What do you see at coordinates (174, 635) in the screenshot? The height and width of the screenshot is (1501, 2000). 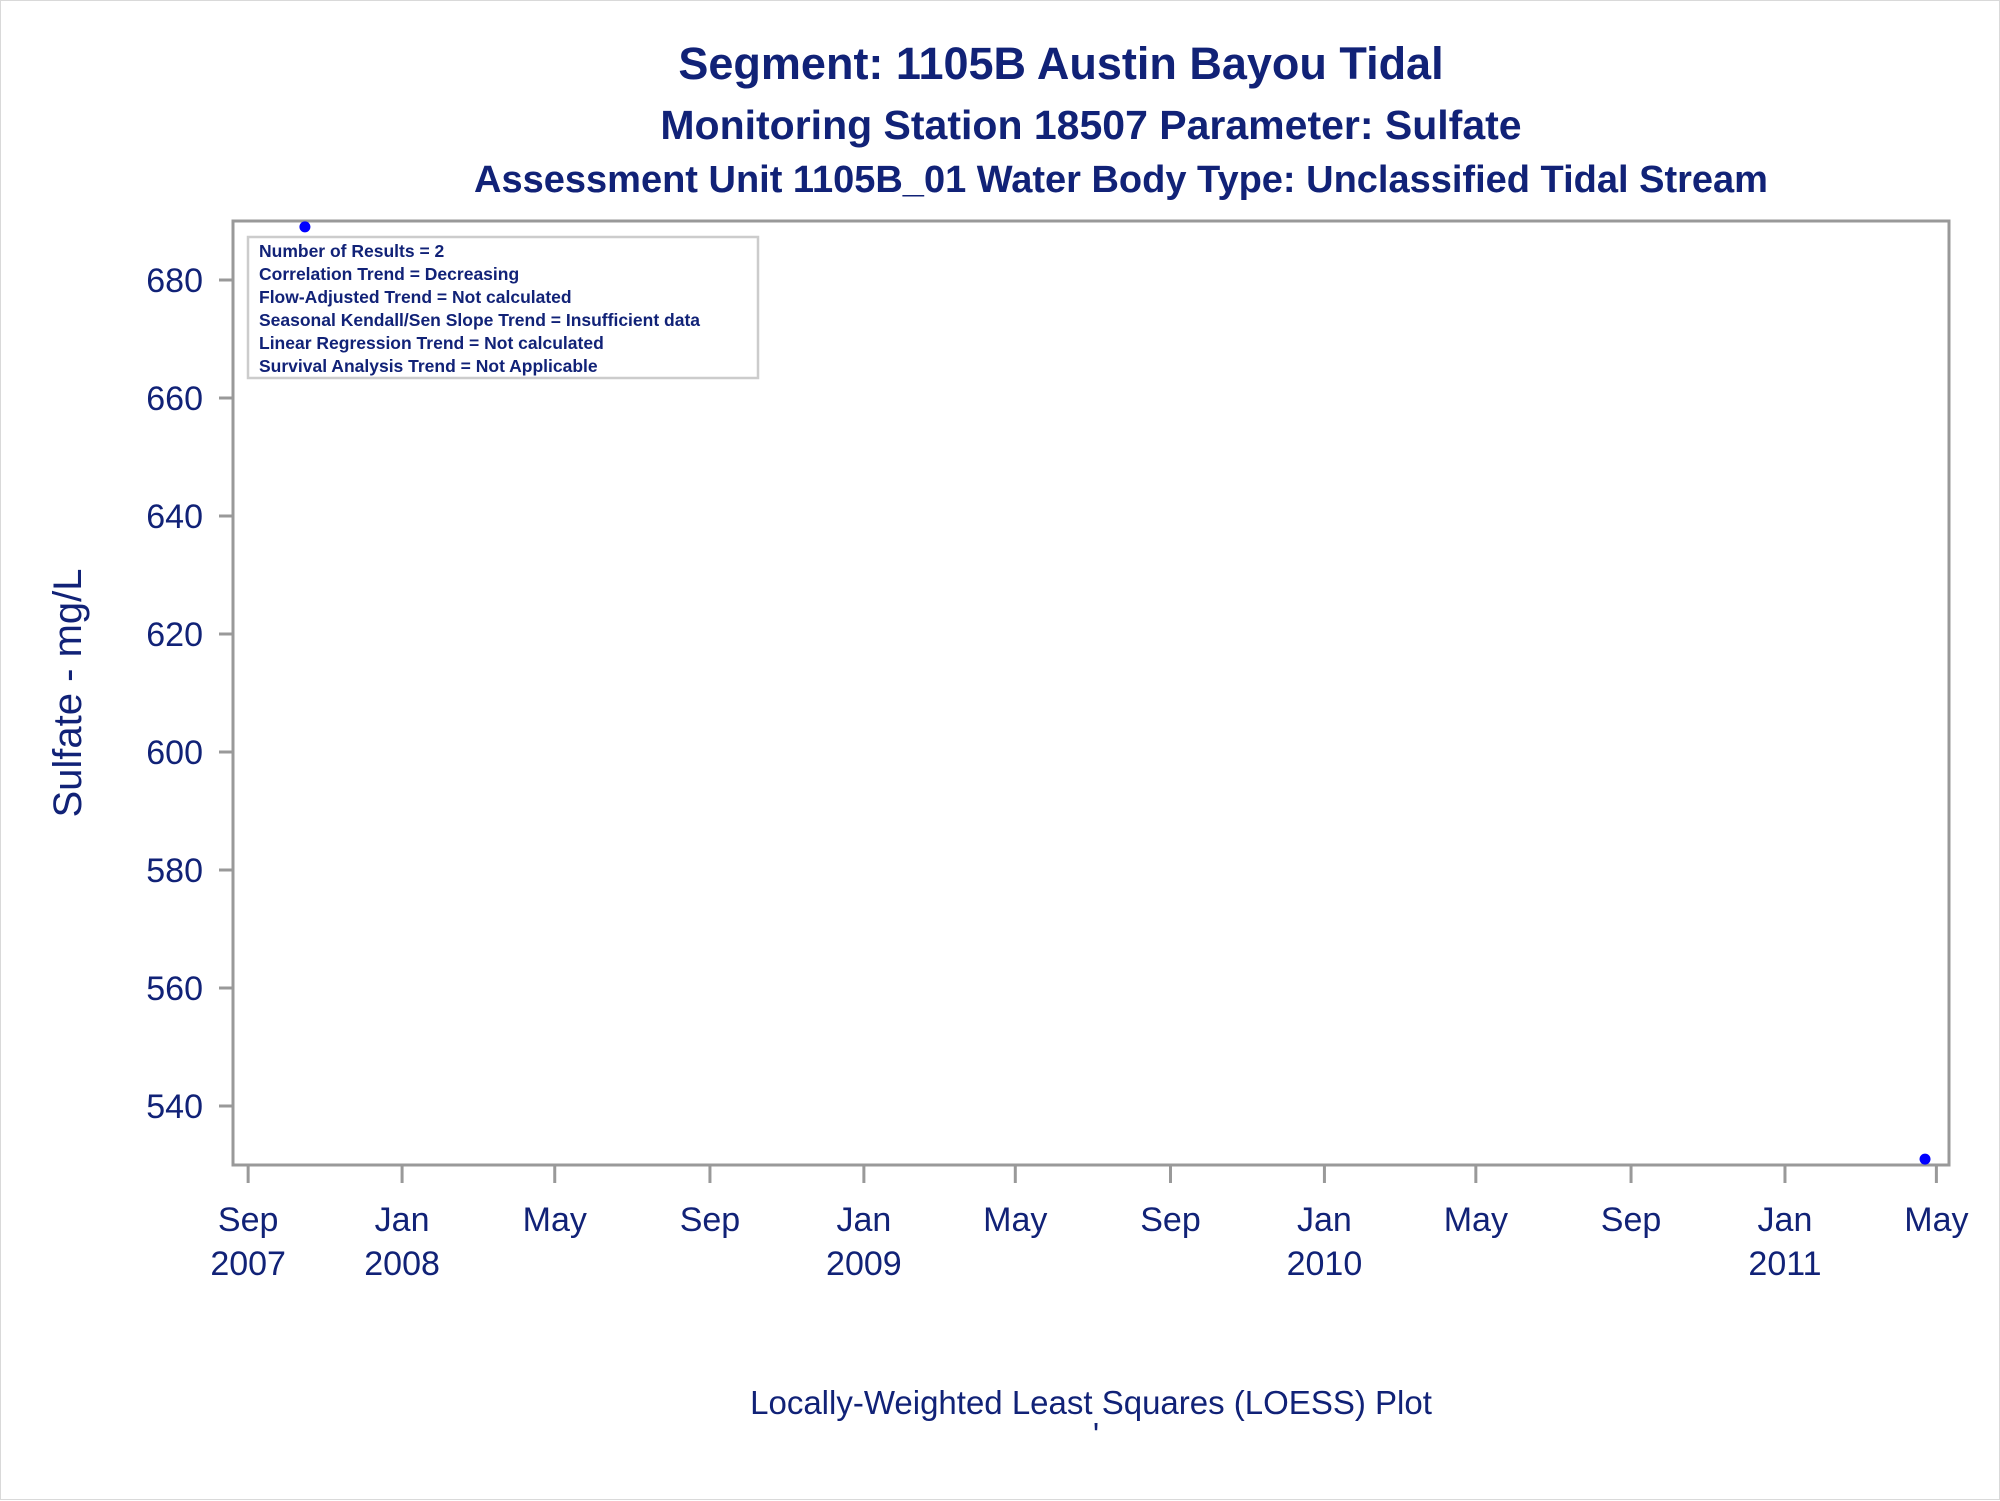 I see `y-tick-label: 620` at bounding box center [174, 635].